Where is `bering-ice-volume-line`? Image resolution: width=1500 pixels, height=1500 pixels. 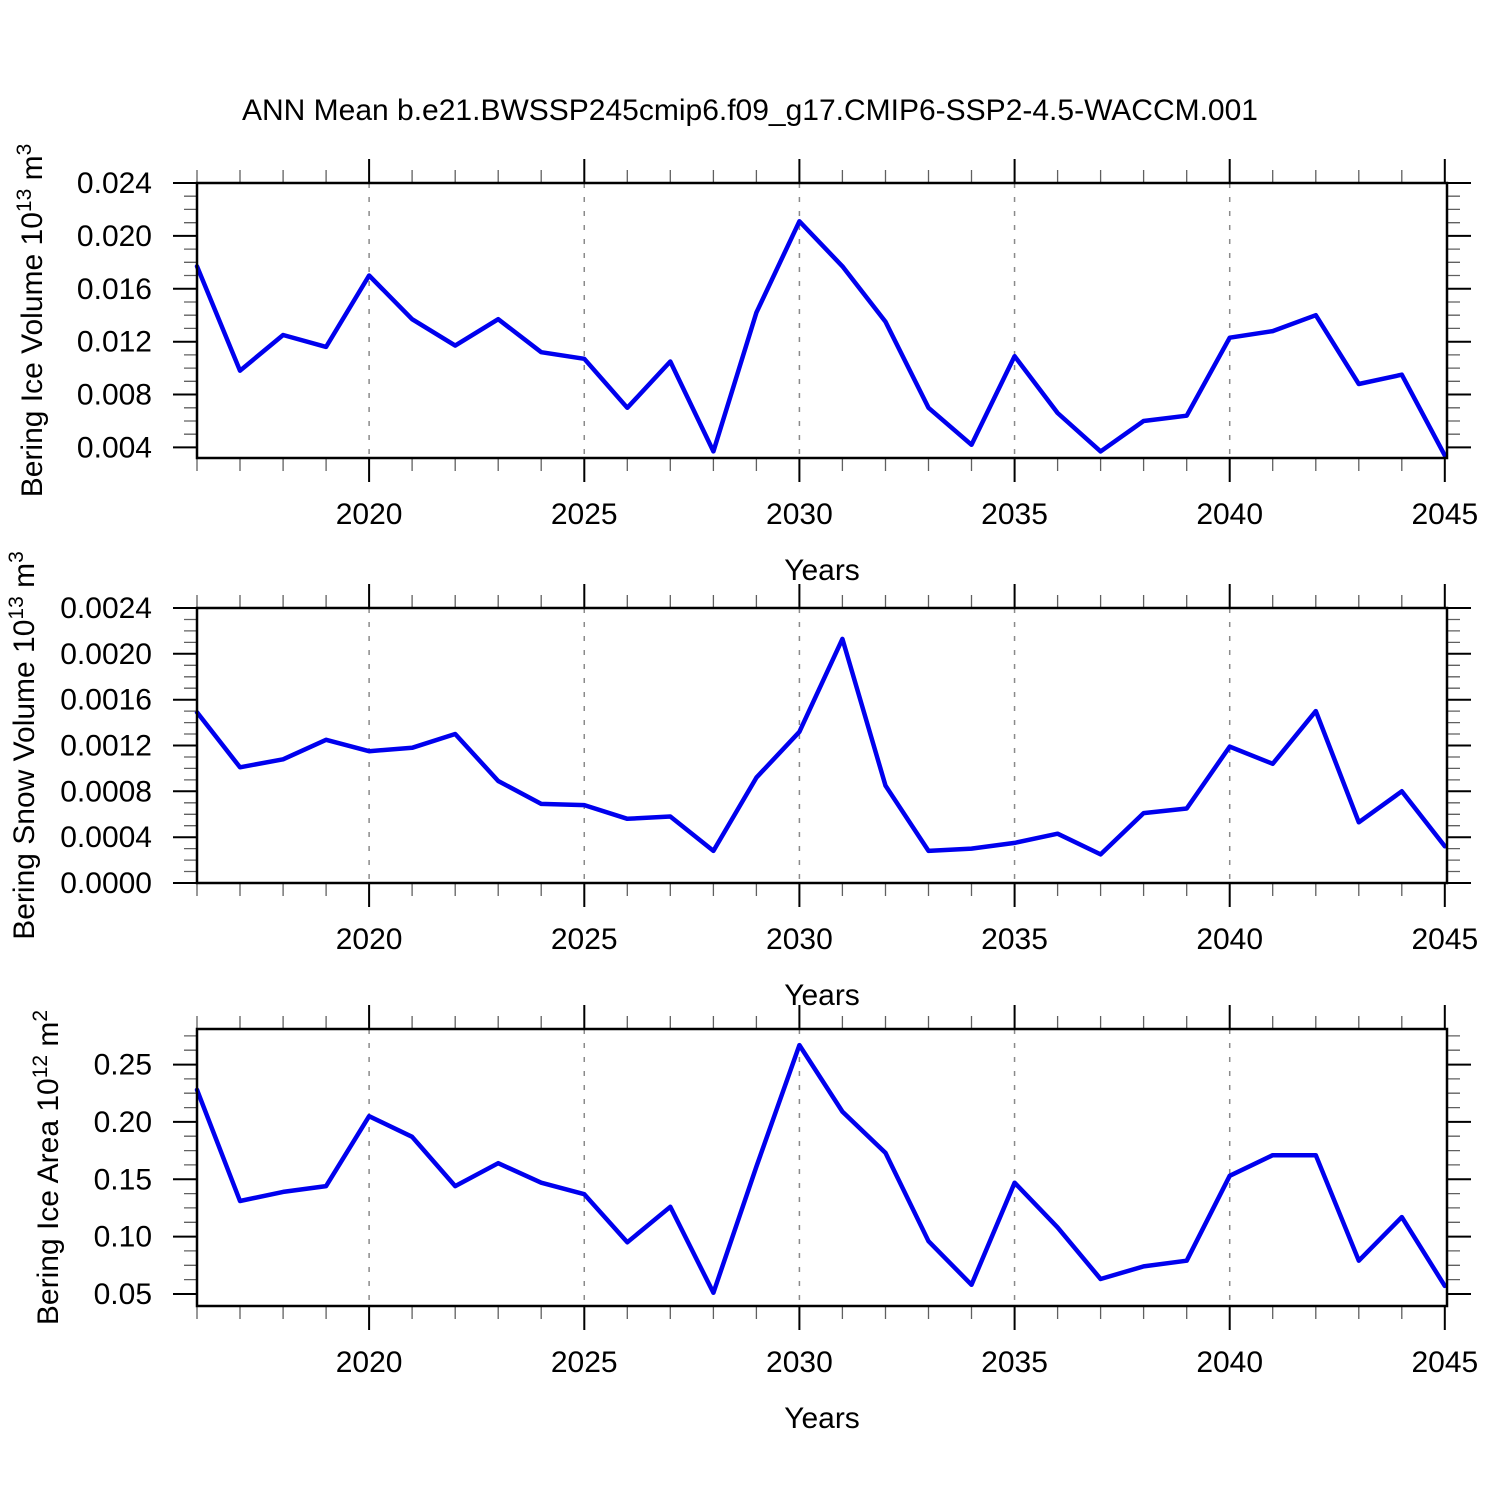 bering-ice-volume-line is located at coordinates (821, 338).